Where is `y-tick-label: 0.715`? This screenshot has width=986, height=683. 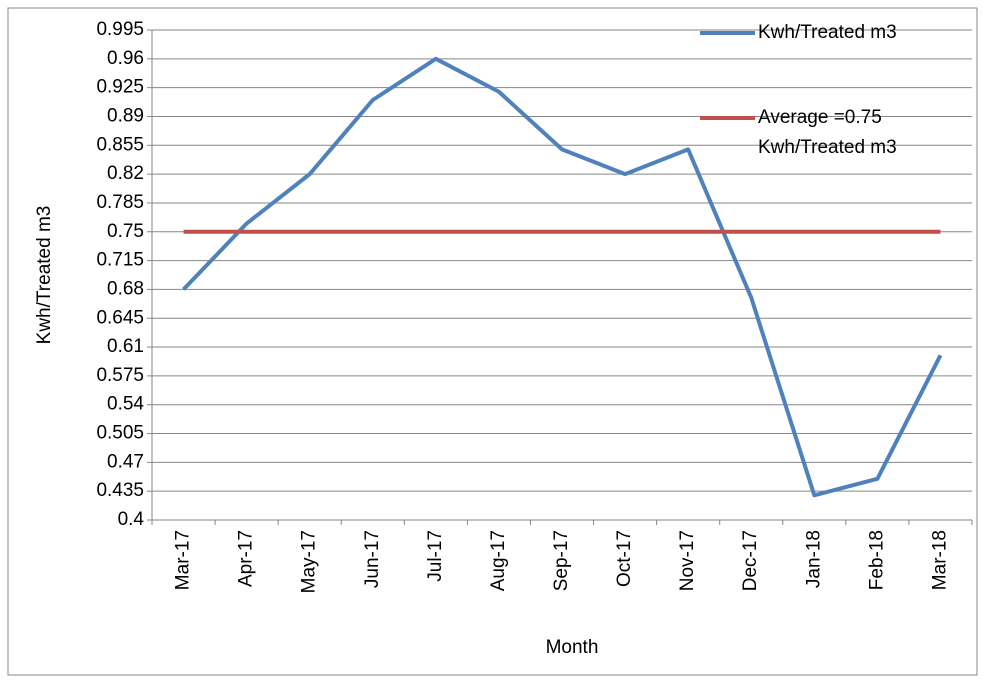
y-tick-label: 0.715 is located at coordinates (120, 260).